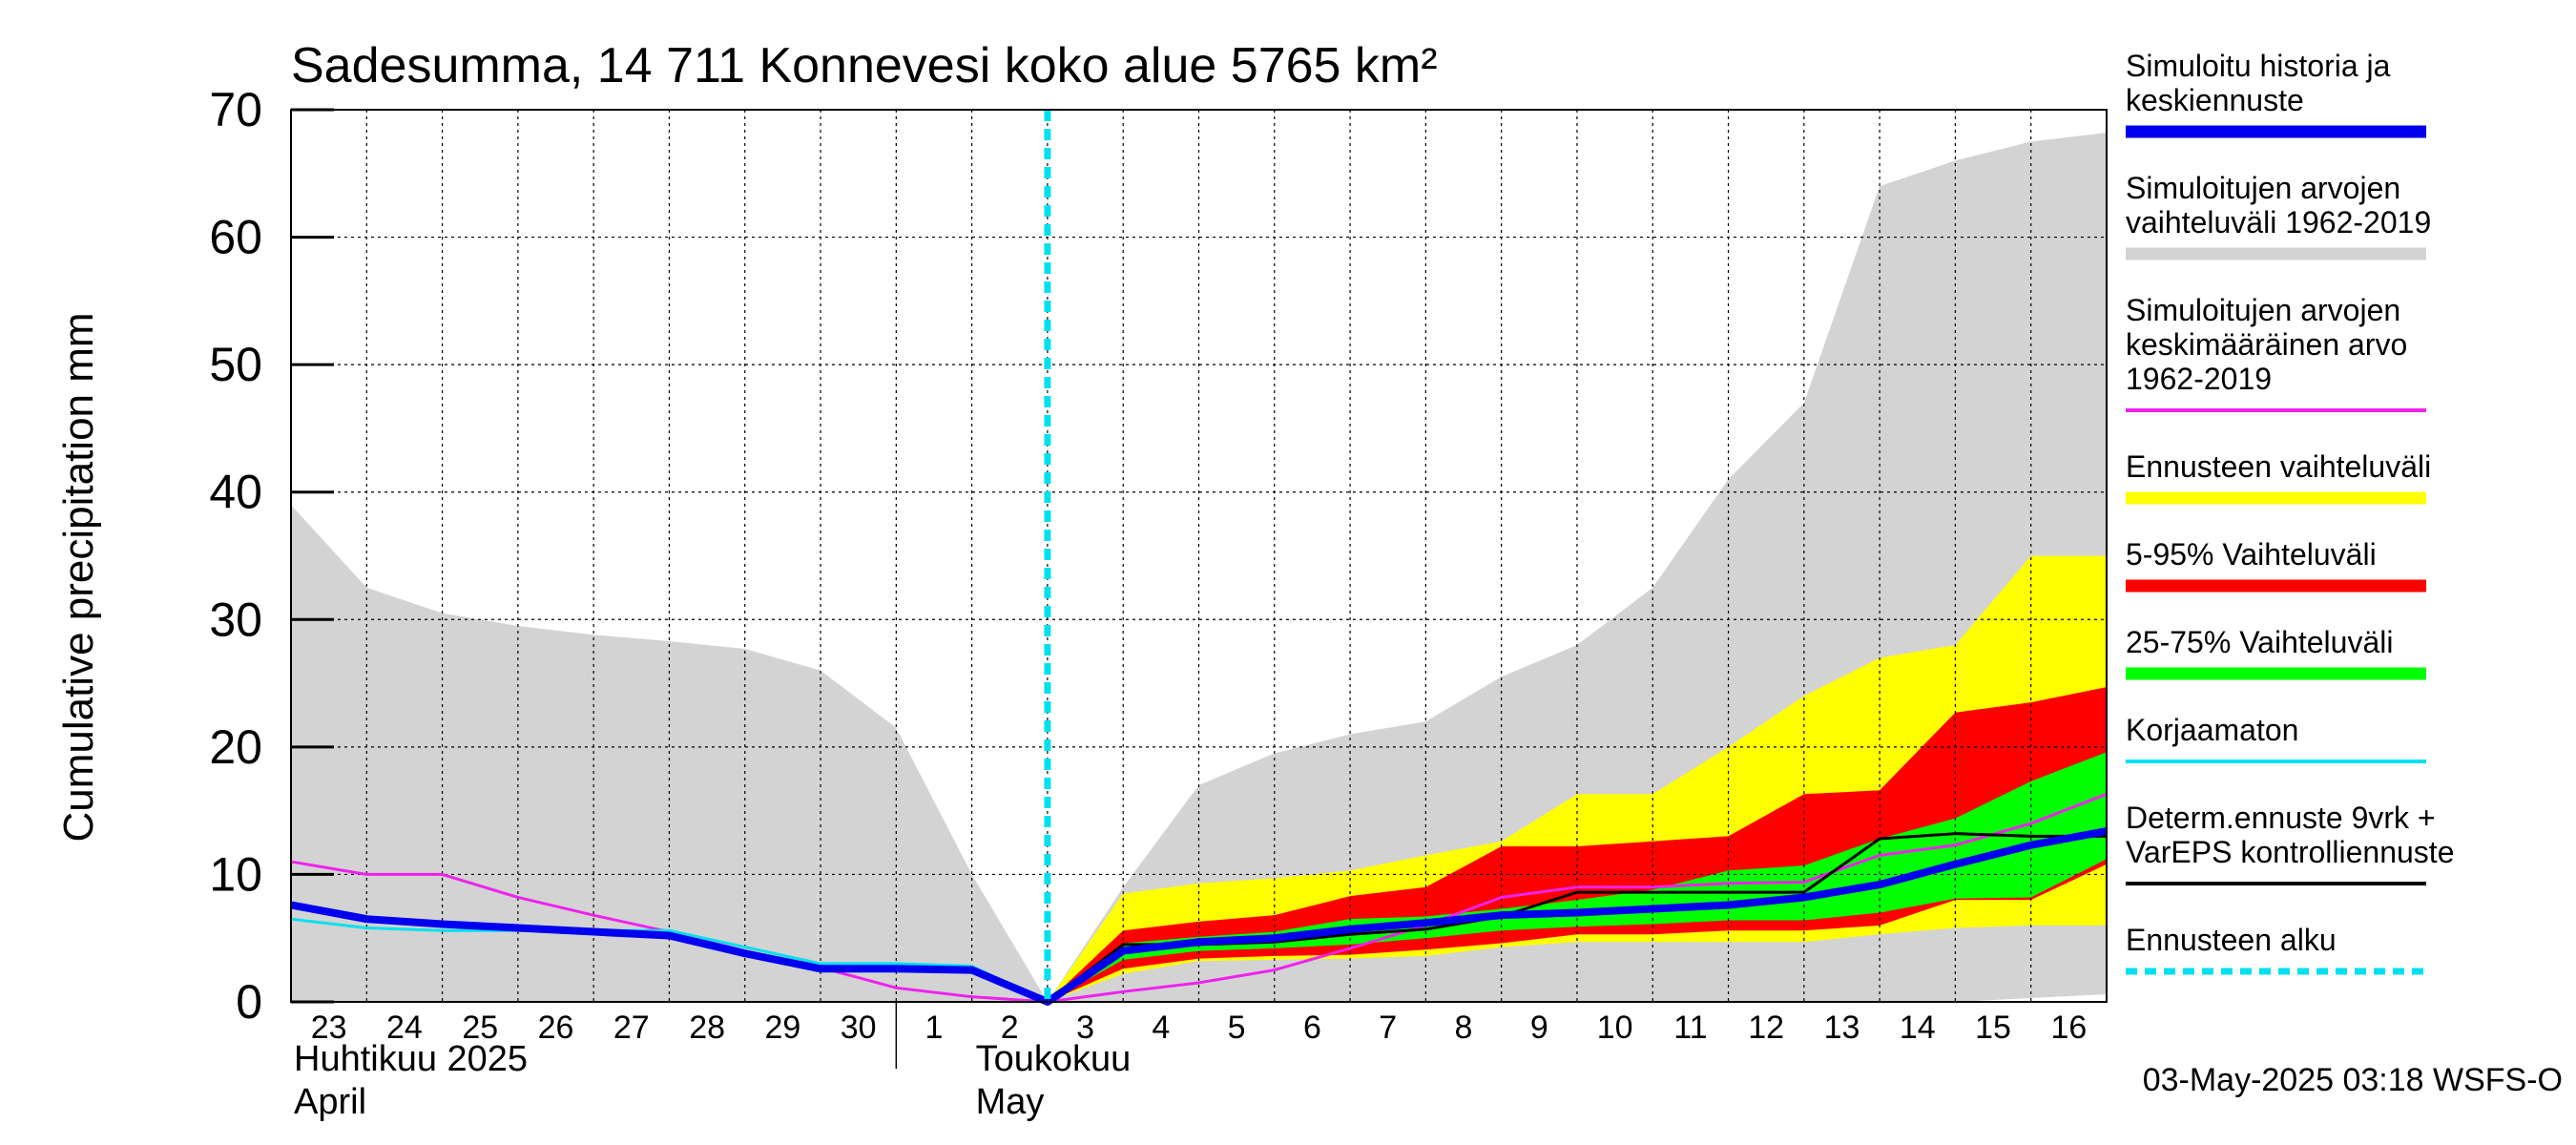 The width and height of the screenshot is (2576, 1145). What do you see at coordinates (2278, 467) in the screenshot?
I see `legend-label: Ennusteen vaihteluväli` at bounding box center [2278, 467].